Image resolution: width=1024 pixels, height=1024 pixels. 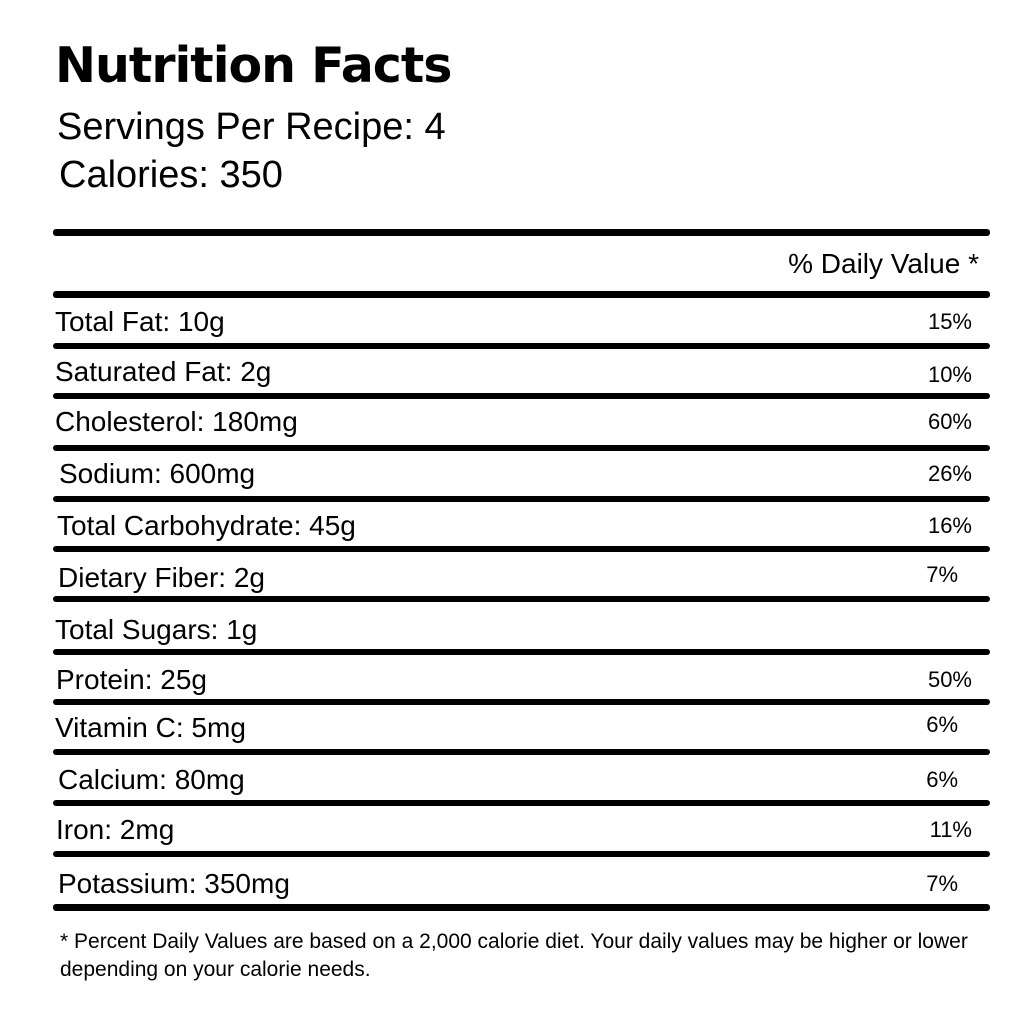 I want to click on nutrient-row-potassium: Potassium: 350mg 7%, so click(x=521, y=885).